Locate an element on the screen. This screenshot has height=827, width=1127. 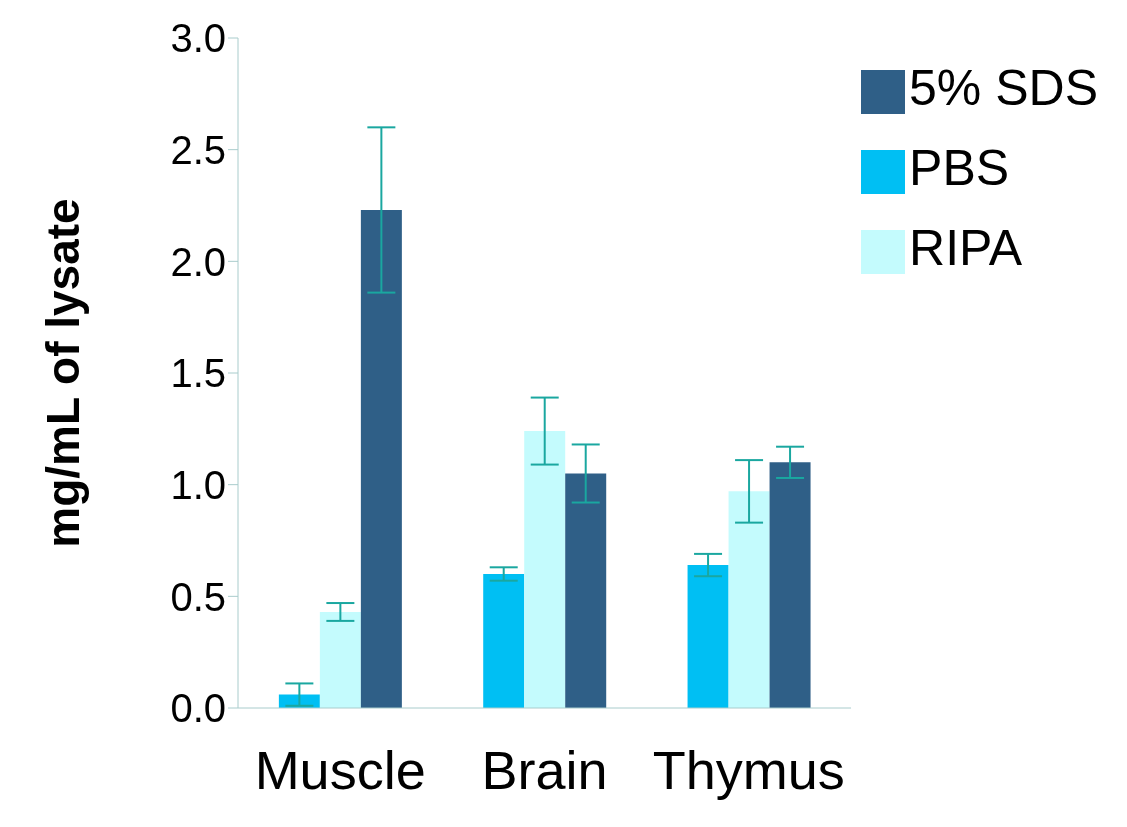
x-tick-label: Brain is located at coordinates (544, 770).